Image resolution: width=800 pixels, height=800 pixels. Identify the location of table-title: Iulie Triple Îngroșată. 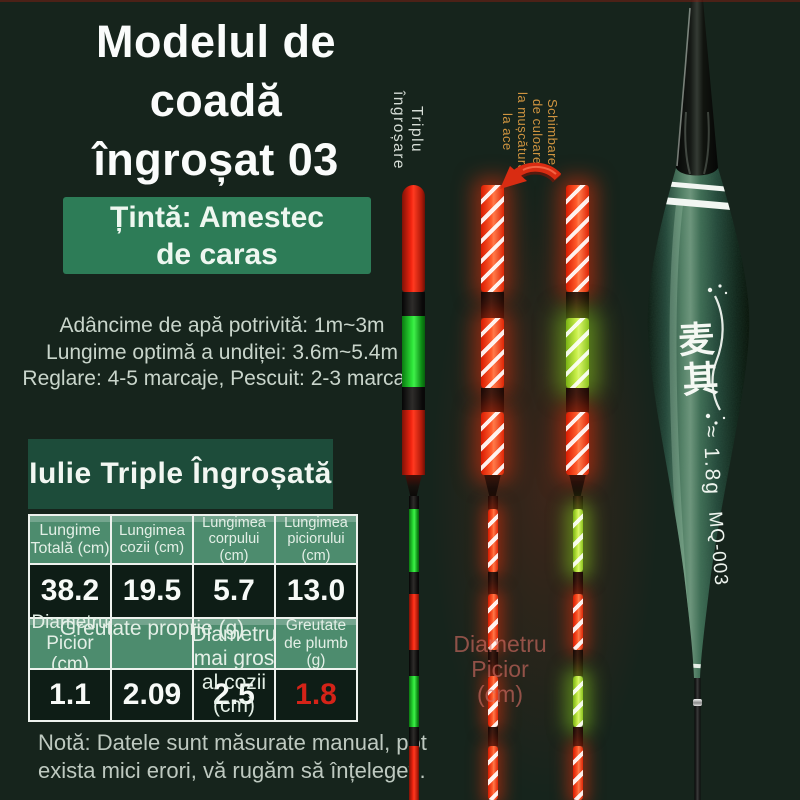
(180, 474).